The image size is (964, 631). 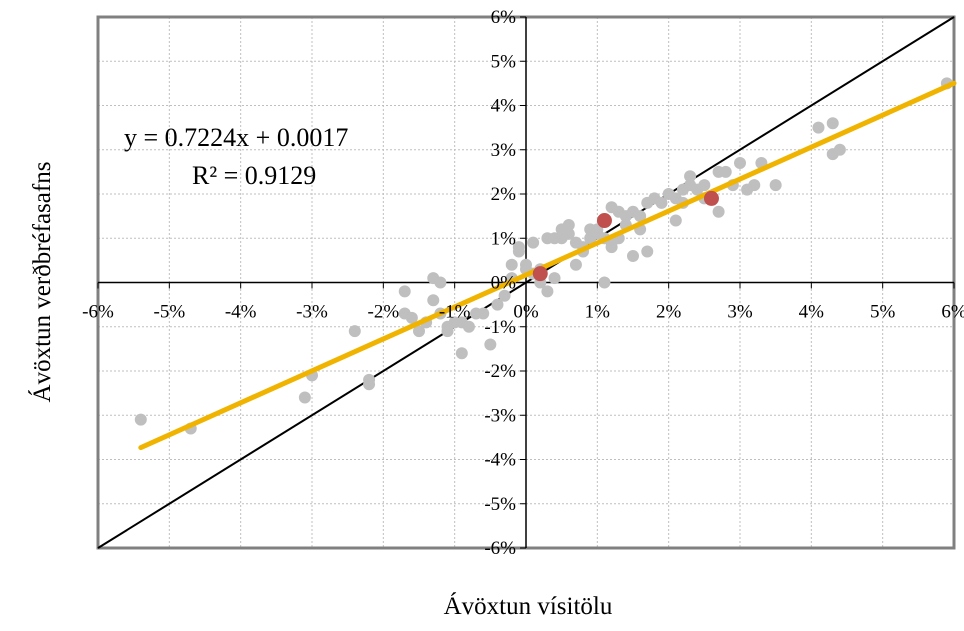 I want to click on x-tick-label: 6%, so click(x=952, y=312).